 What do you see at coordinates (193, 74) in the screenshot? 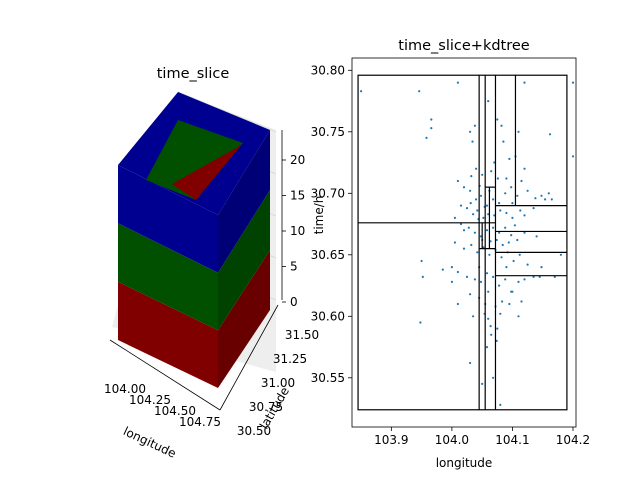
I see `chart-title-left: time_slice` at bounding box center [193, 74].